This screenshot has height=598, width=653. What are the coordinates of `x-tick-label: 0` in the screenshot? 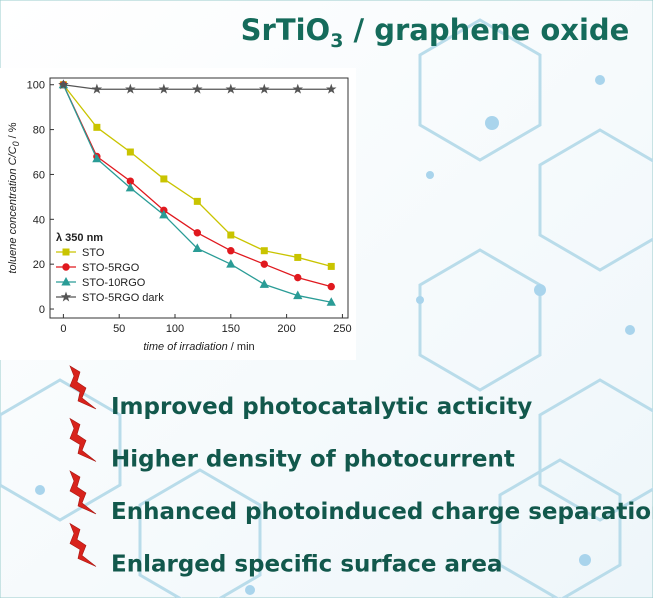 It's located at (63, 329).